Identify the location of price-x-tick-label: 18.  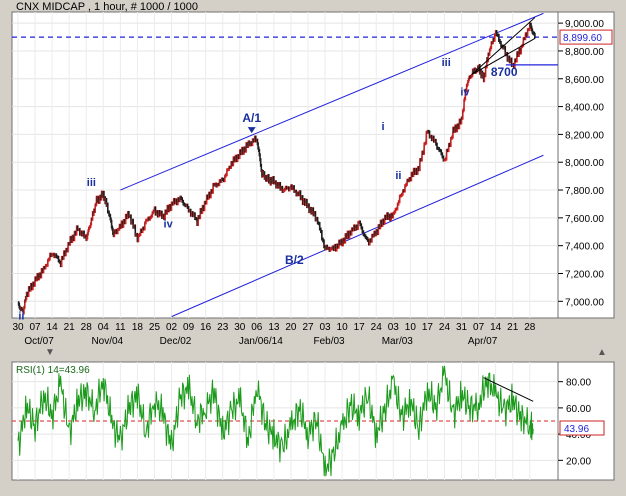
(138, 327).